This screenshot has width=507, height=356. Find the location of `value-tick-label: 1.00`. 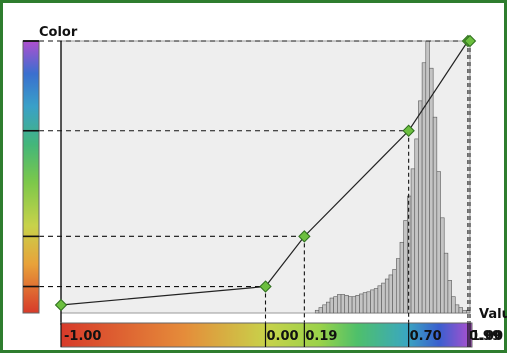

value-tick-label: 1.00 is located at coordinates (487, 336).